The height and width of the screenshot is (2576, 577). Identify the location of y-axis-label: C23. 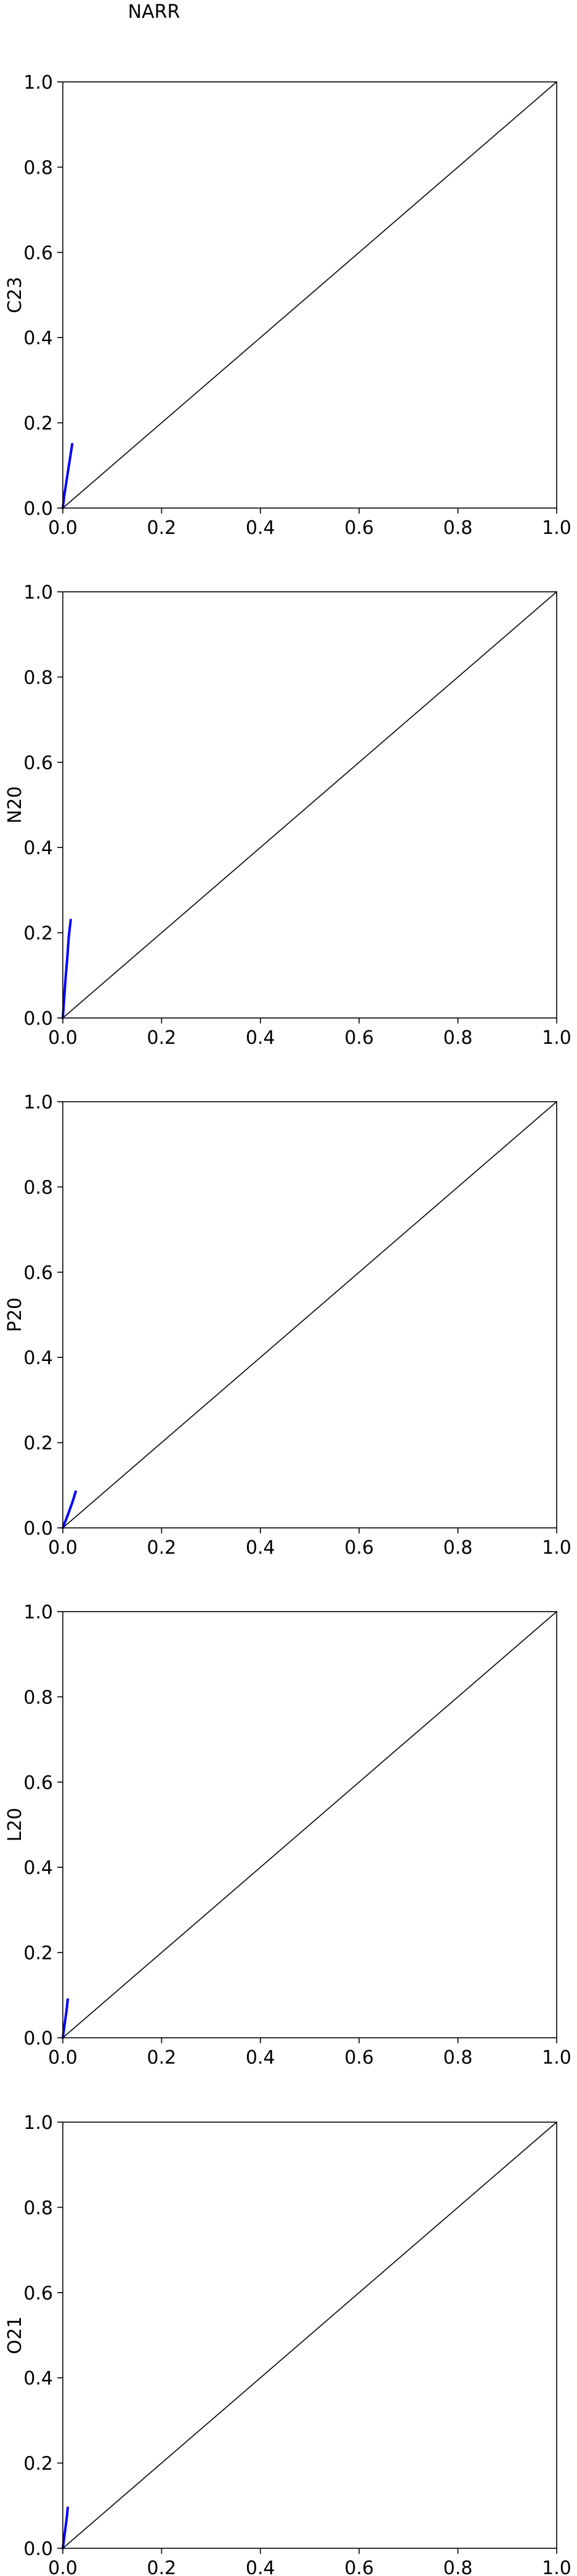
(15, 295).